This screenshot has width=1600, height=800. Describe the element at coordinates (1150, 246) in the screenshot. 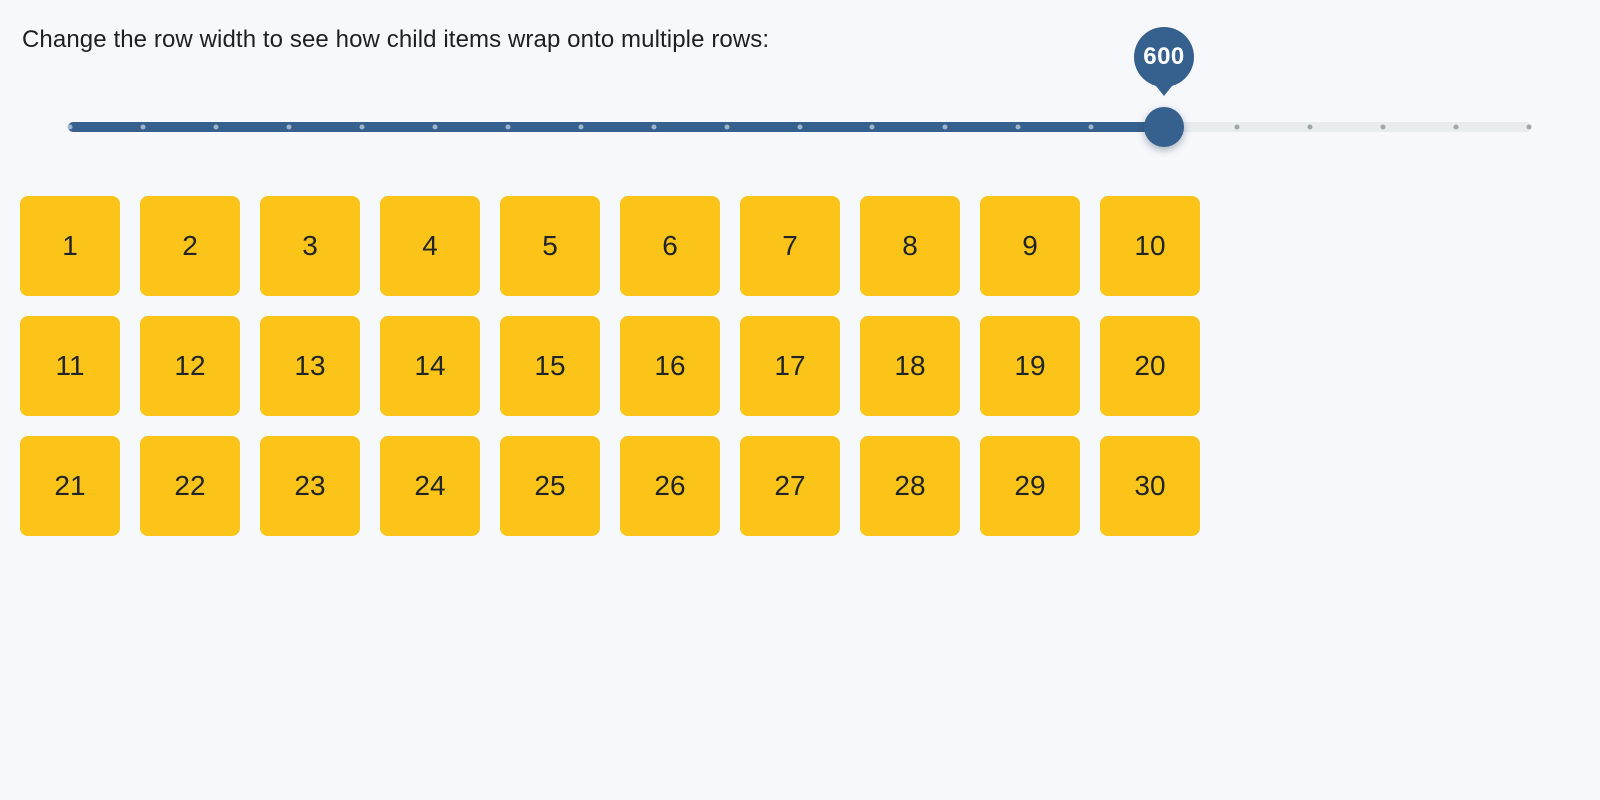

I see `tile: 10` at that location.